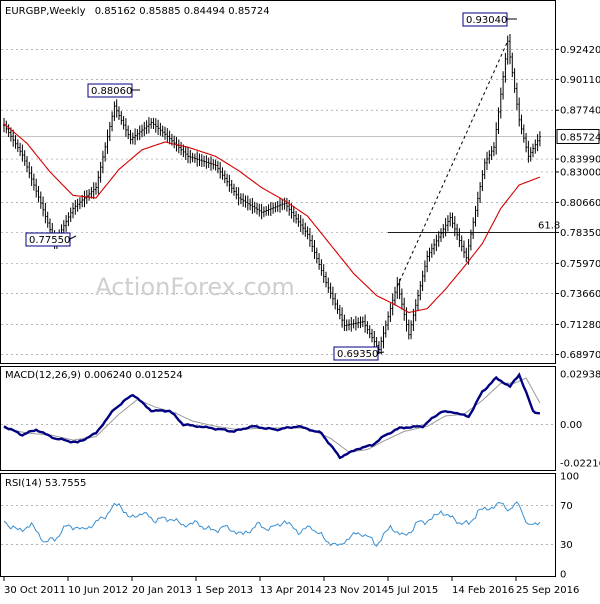 The height and width of the screenshot is (604, 600). What do you see at coordinates (580, 172) in the screenshot?
I see `price-tick-label: 0.83000` at bounding box center [580, 172].